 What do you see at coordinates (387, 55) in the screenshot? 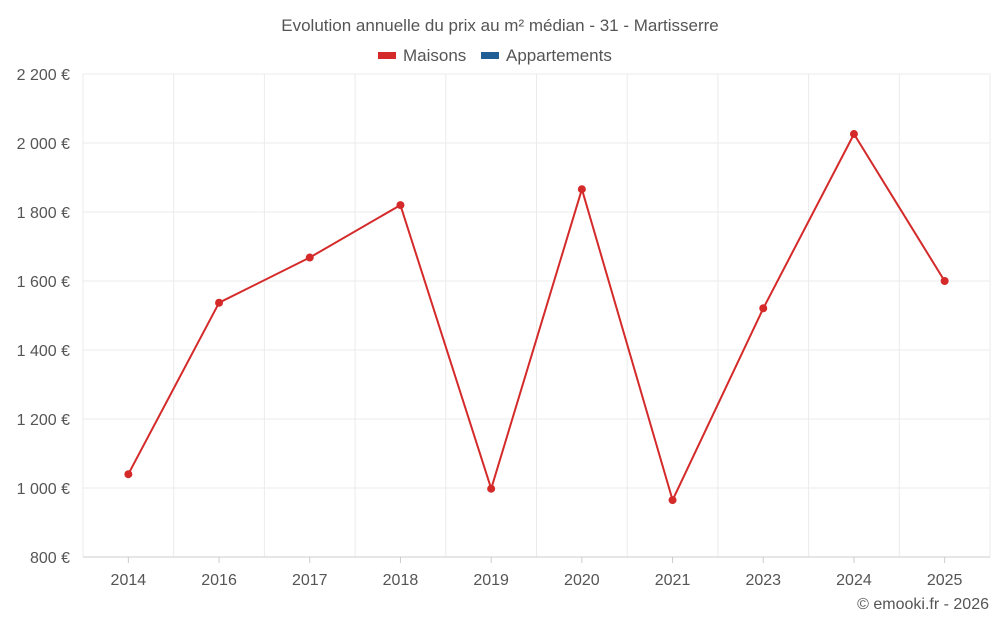
I see `legend-swatch-maisons` at bounding box center [387, 55].